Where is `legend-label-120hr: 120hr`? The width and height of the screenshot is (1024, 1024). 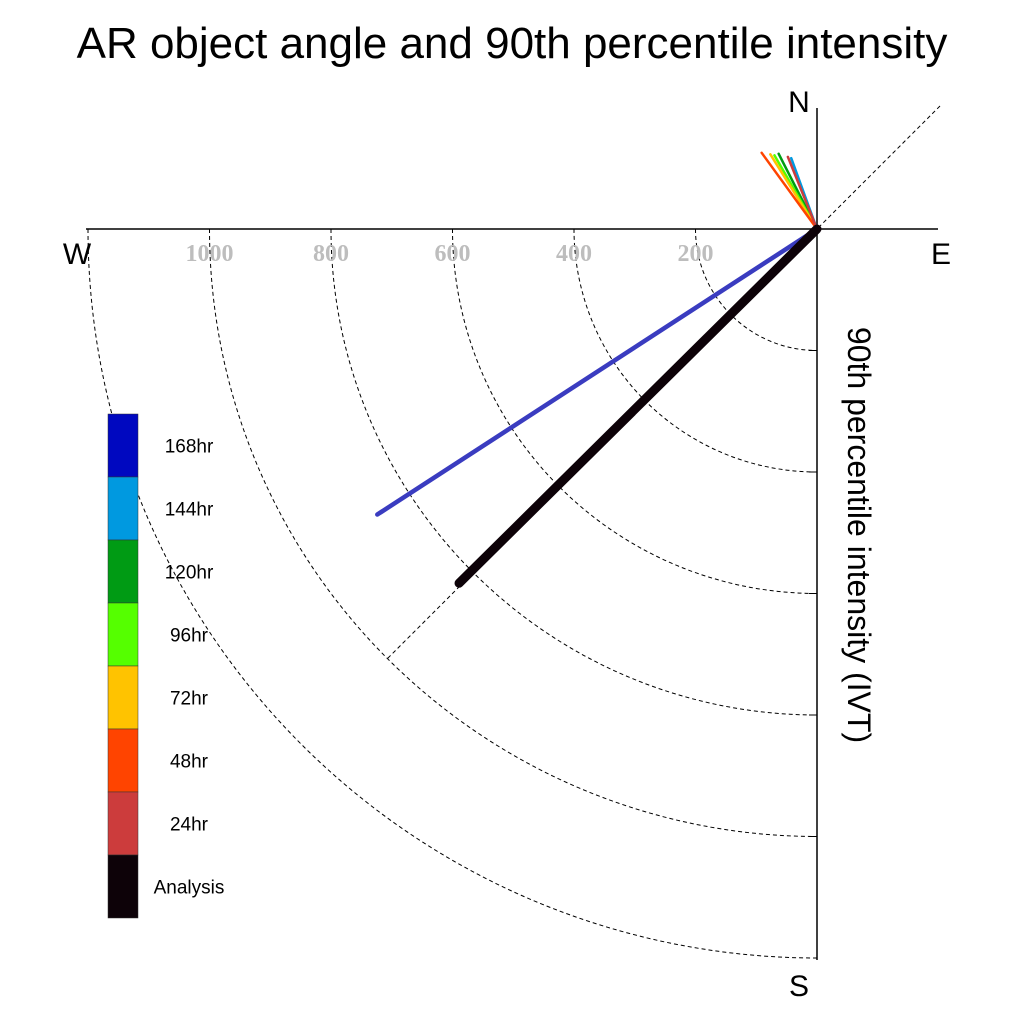 legend-label-120hr: 120hr is located at coordinates (189, 573).